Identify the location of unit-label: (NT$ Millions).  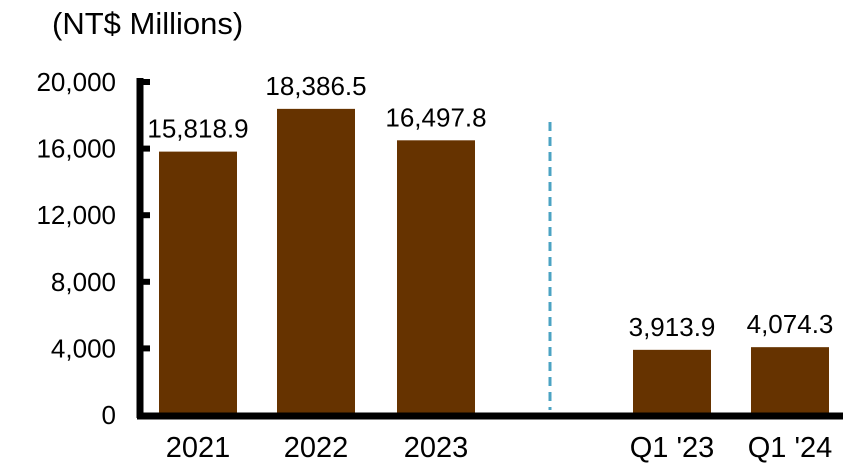
(148, 23).